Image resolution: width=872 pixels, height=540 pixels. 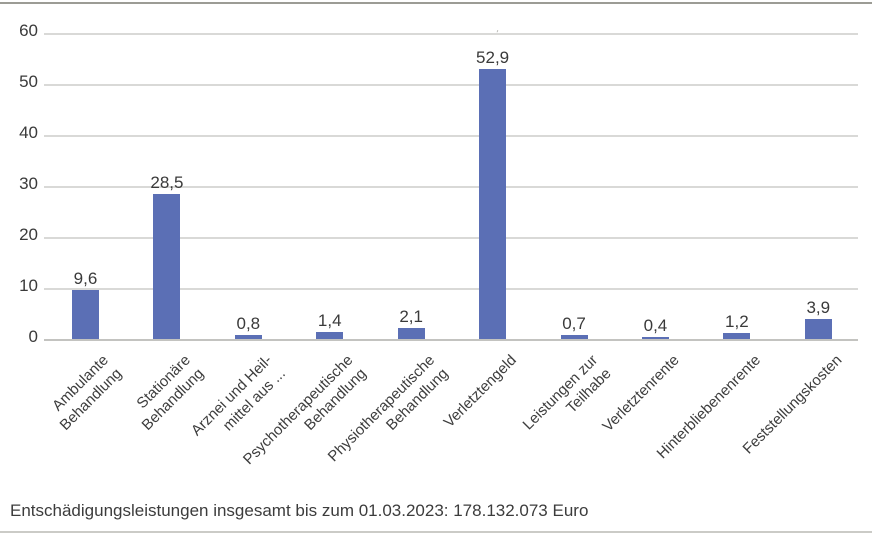 What do you see at coordinates (28, 234) in the screenshot?
I see `y-axis-tick-label: 20` at bounding box center [28, 234].